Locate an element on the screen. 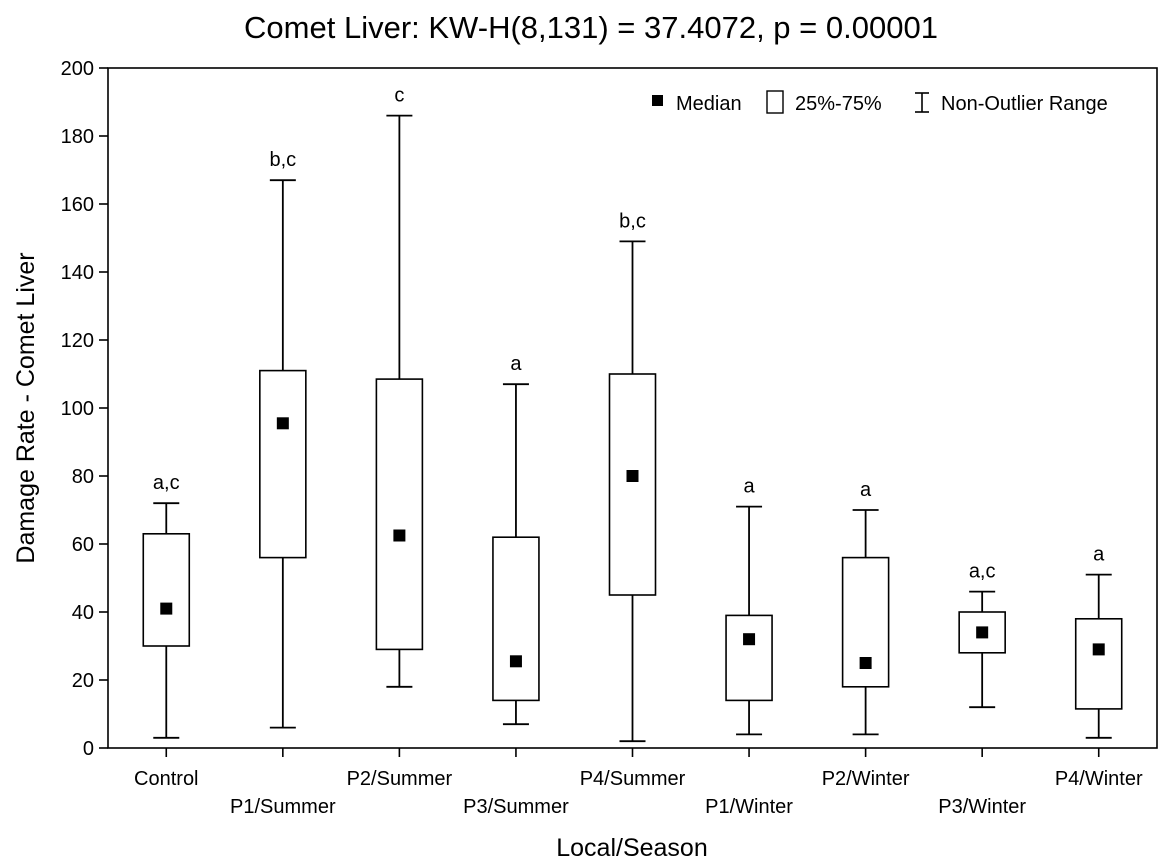 The height and width of the screenshot is (861, 1174). legend: Median 25%-75% Non-Outlier Range is located at coordinates (880, 102).